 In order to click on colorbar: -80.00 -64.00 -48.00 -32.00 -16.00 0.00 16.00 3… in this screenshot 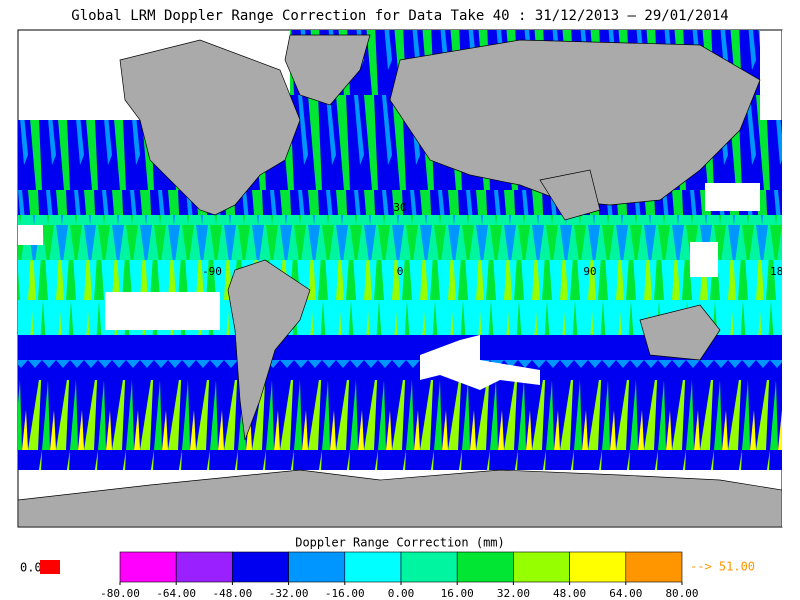, I will do `click(399, 575)`.